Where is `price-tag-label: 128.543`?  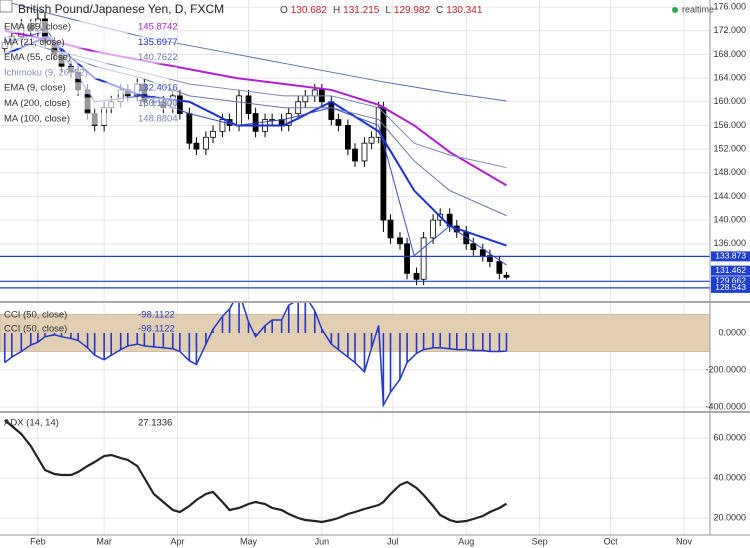
price-tag-label: 128.543 is located at coordinates (730, 287).